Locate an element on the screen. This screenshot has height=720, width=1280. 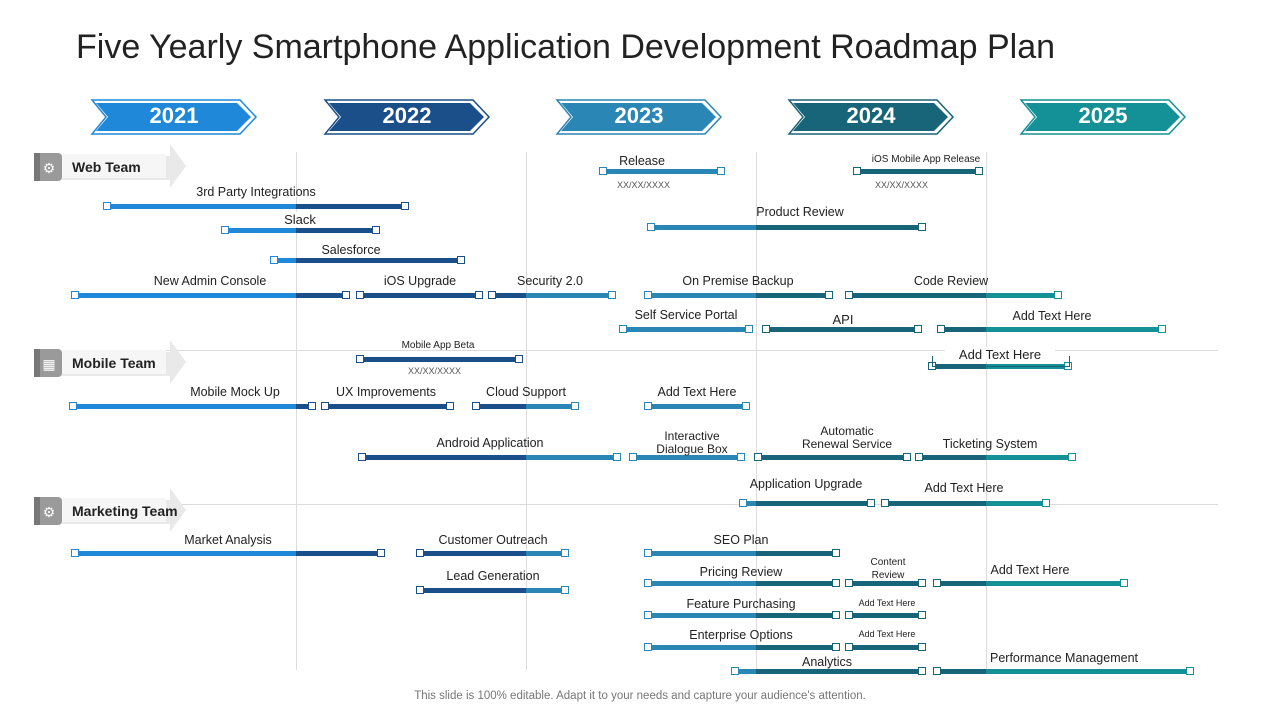
task-label: Salesforce is located at coordinates (351, 250).